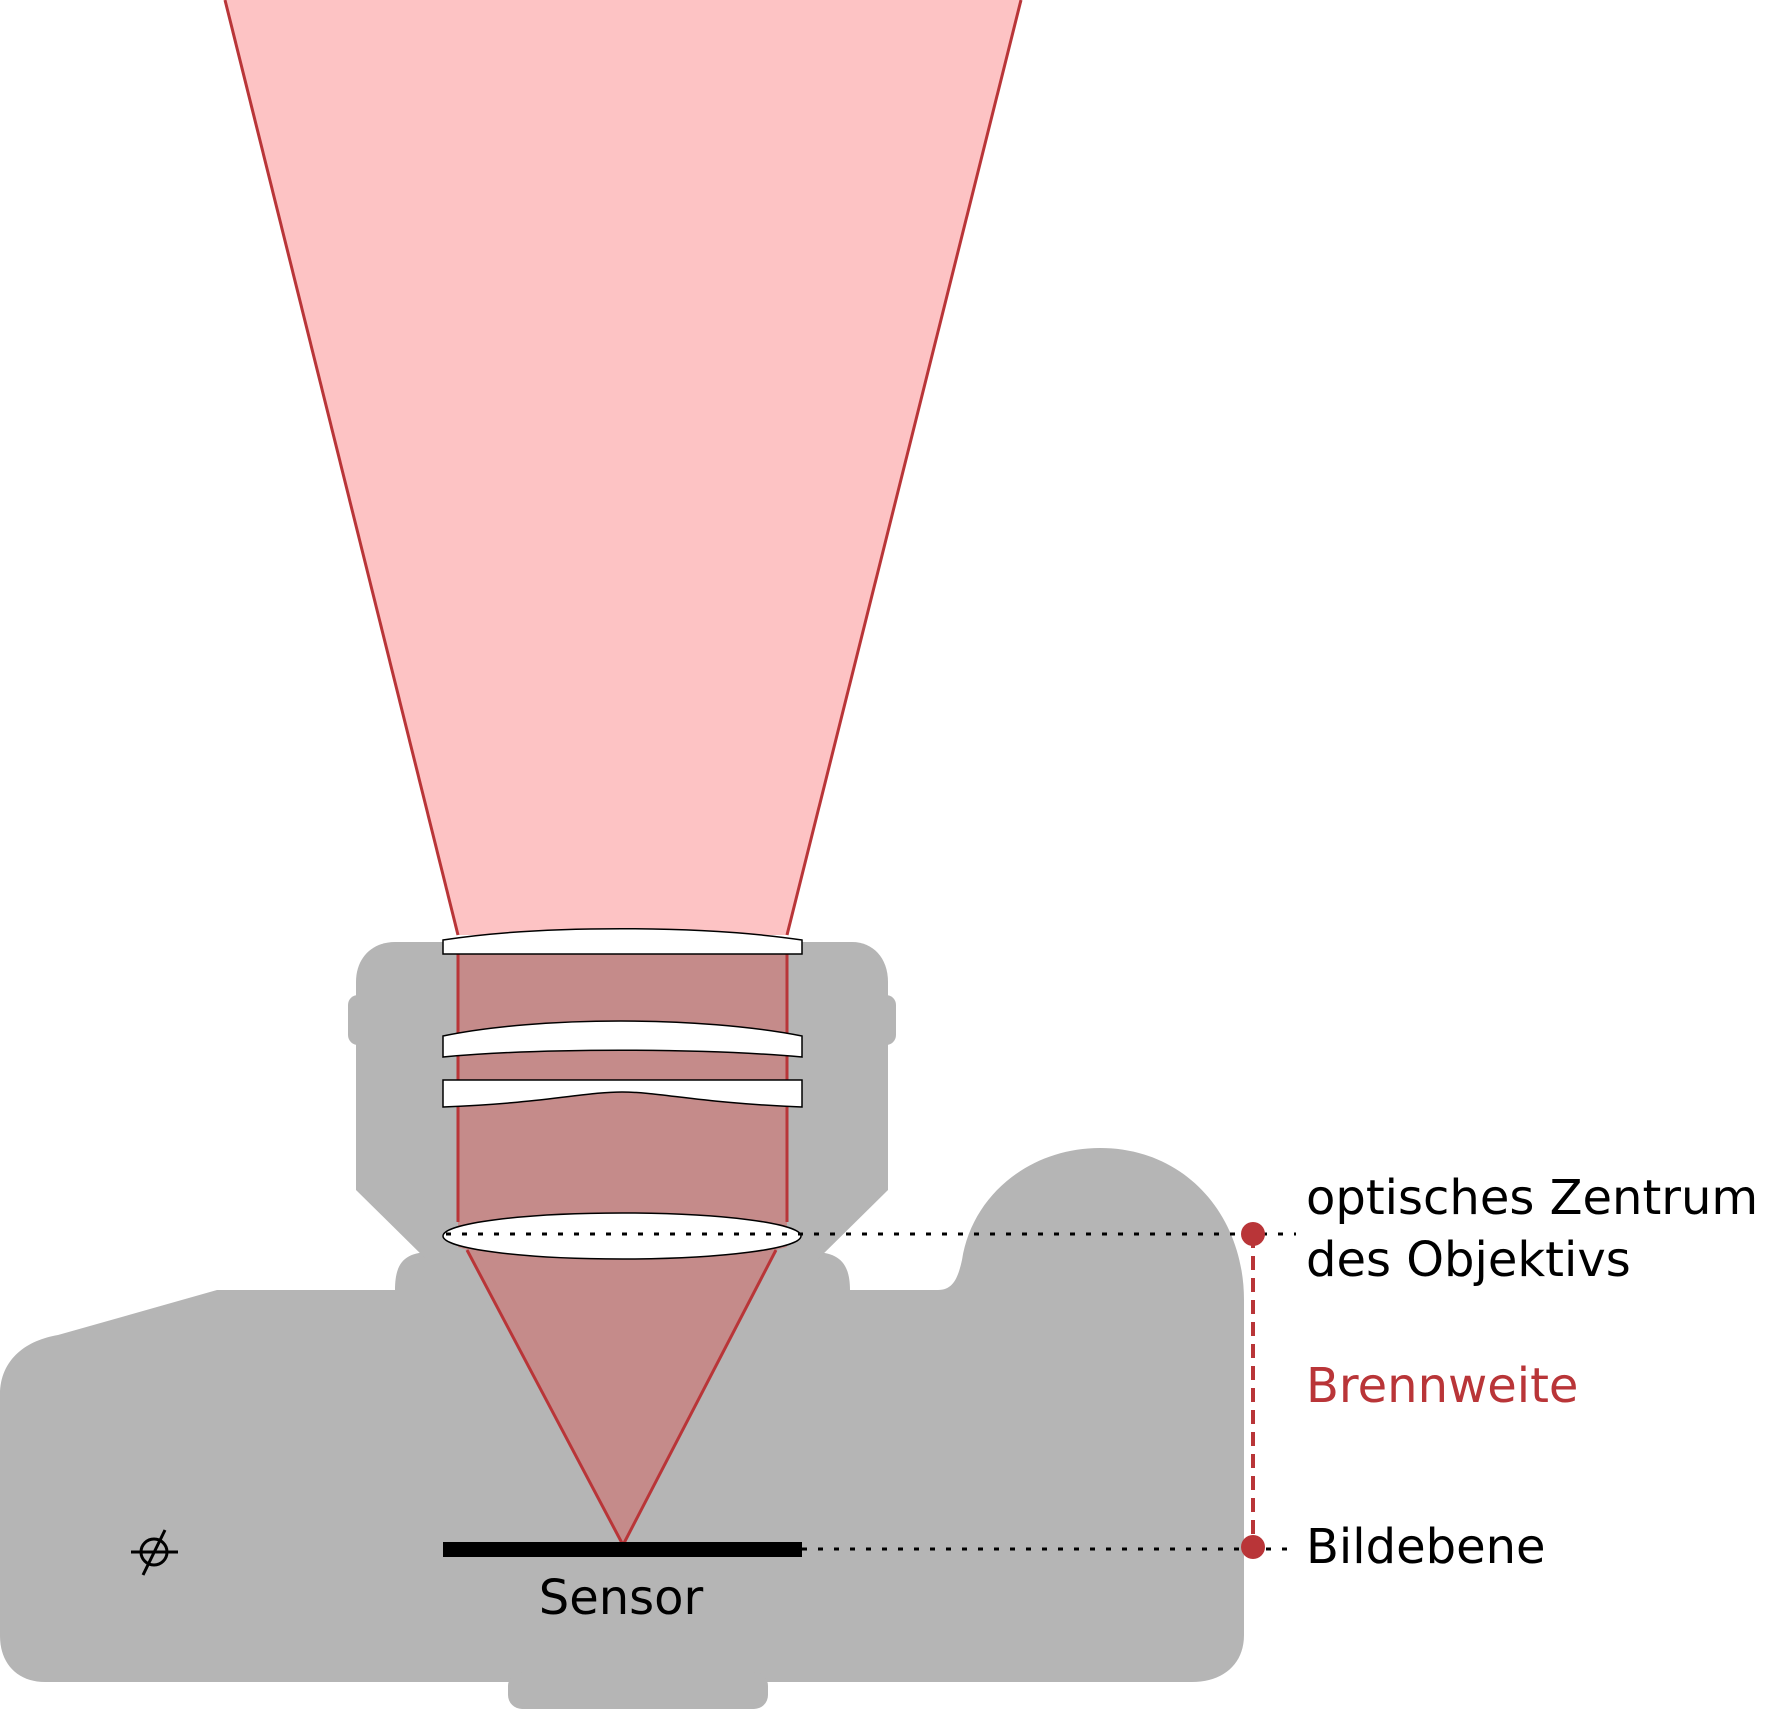  I want to click on guide-lines, so click(871, 1391).